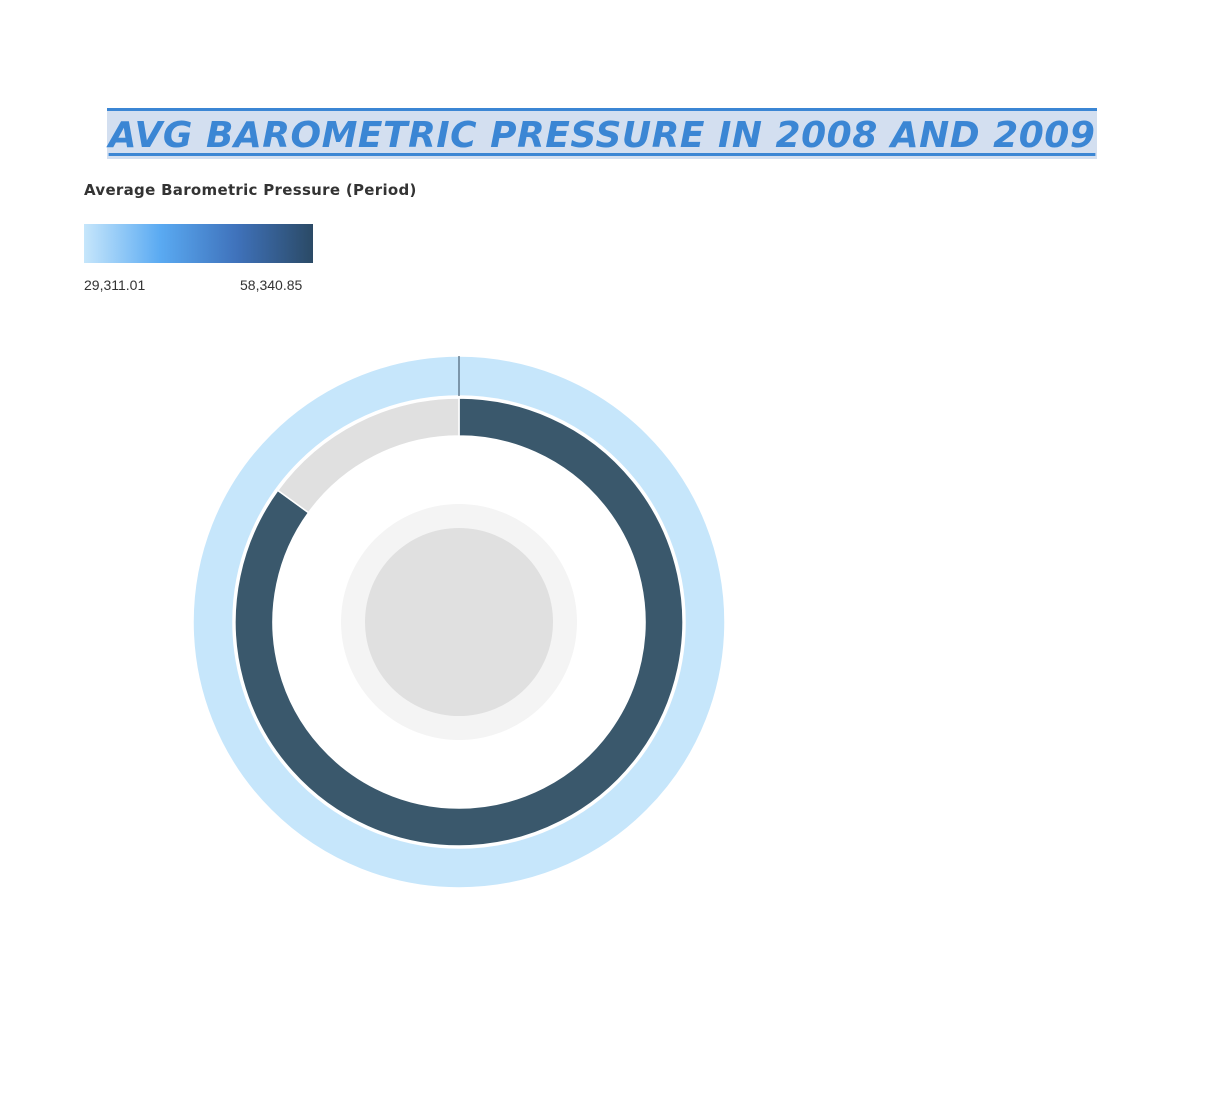 The width and height of the screenshot is (1224, 1106). I want to click on page-title: AVG BAROMETRIC PRESSURE IN 2008 AND 2009, so click(602, 133).